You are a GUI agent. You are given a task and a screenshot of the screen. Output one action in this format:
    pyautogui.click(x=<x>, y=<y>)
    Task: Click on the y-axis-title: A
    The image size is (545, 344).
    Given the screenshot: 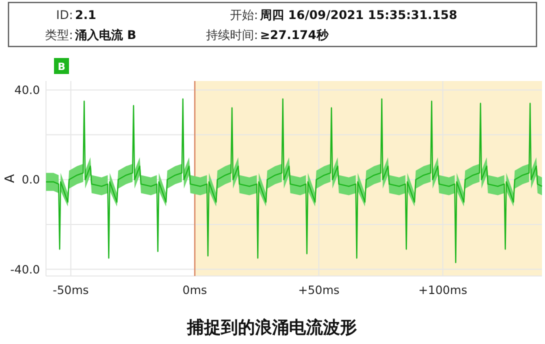 What is the action you would take?
    pyautogui.click(x=10, y=178)
    